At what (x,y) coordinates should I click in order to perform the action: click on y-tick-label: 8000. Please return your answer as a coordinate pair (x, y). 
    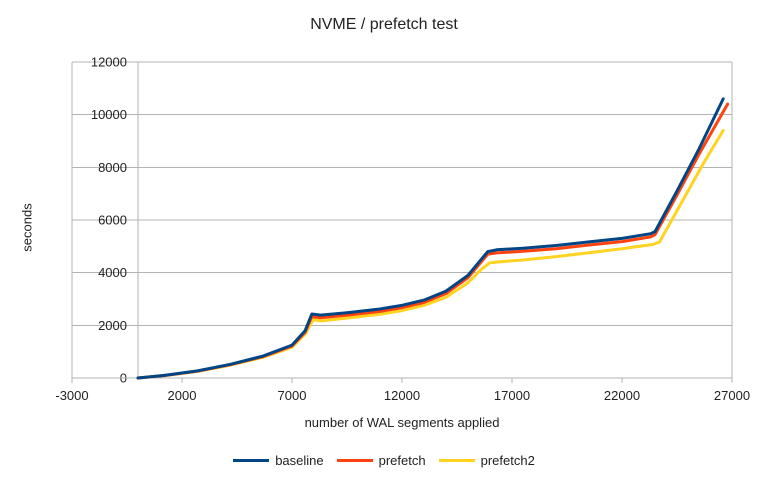
    Looking at the image, I should click on (112, 167).